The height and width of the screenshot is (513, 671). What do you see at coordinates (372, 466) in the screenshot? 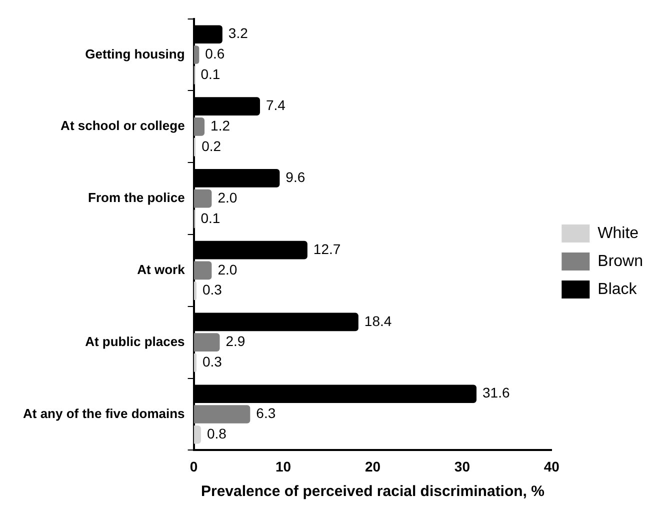
I see `x-tick-label: 20` at bounding box center [372, 466].